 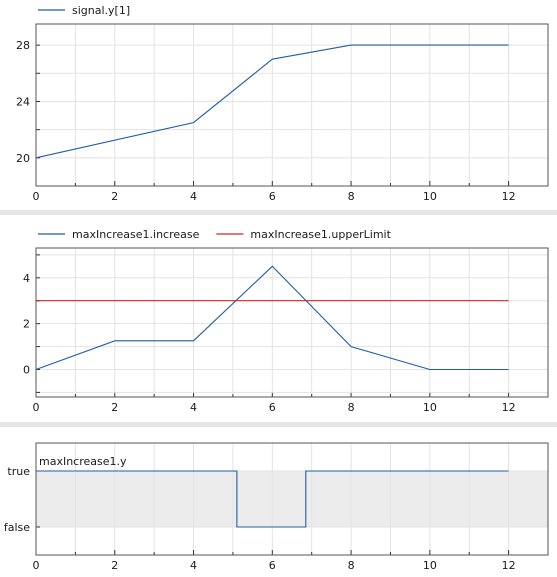 I want to click on y-tick-label: true, so click(x=18, y=471).